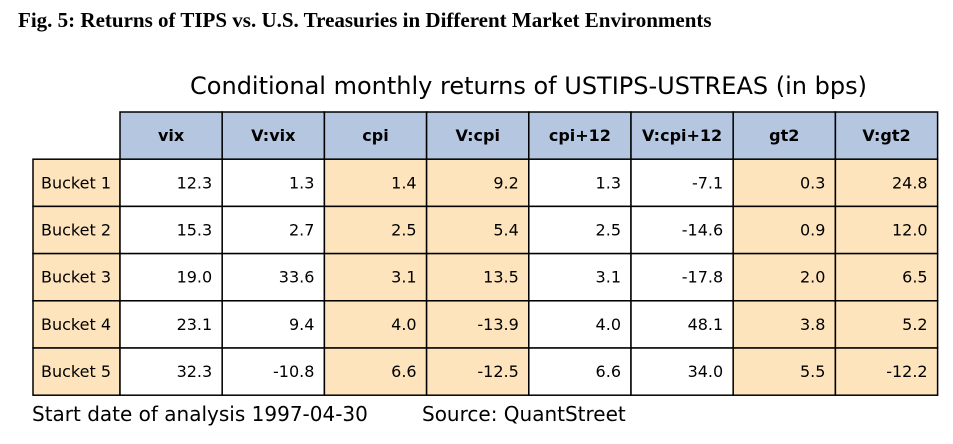 Image resolution: width=953 pixels, height=444 pixels. Describe the element at coordinates (910, 230) in the screenshot. I see `table-cell-value: 12.0` at that location.